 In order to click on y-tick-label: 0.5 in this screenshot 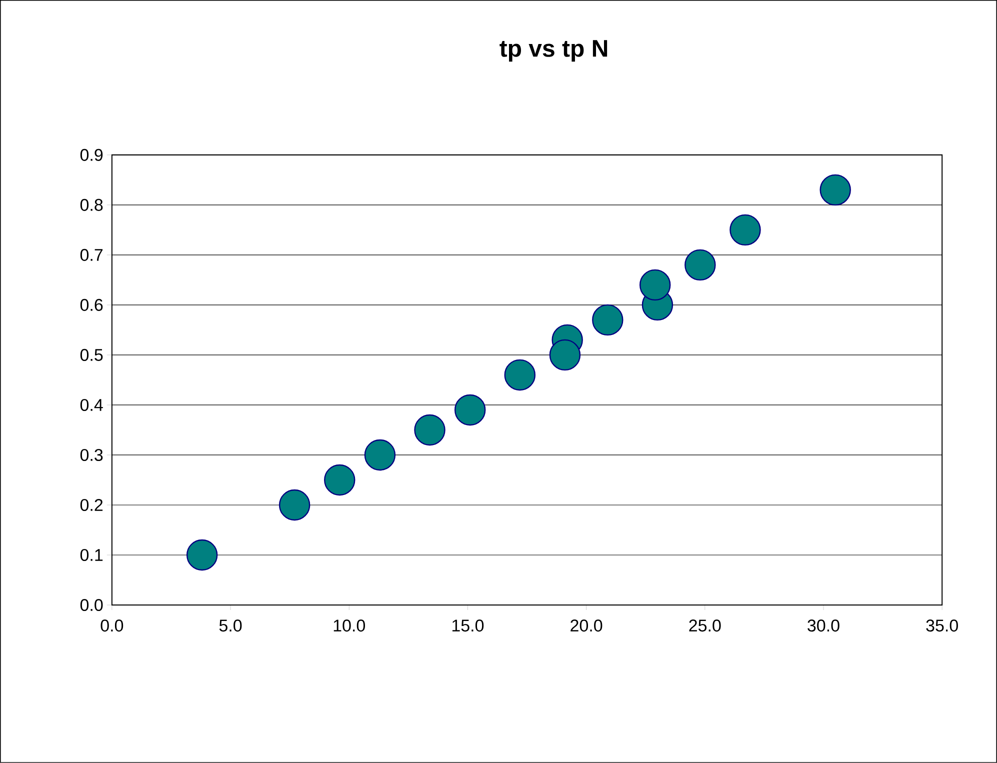, I will do `click(91, 355)`.